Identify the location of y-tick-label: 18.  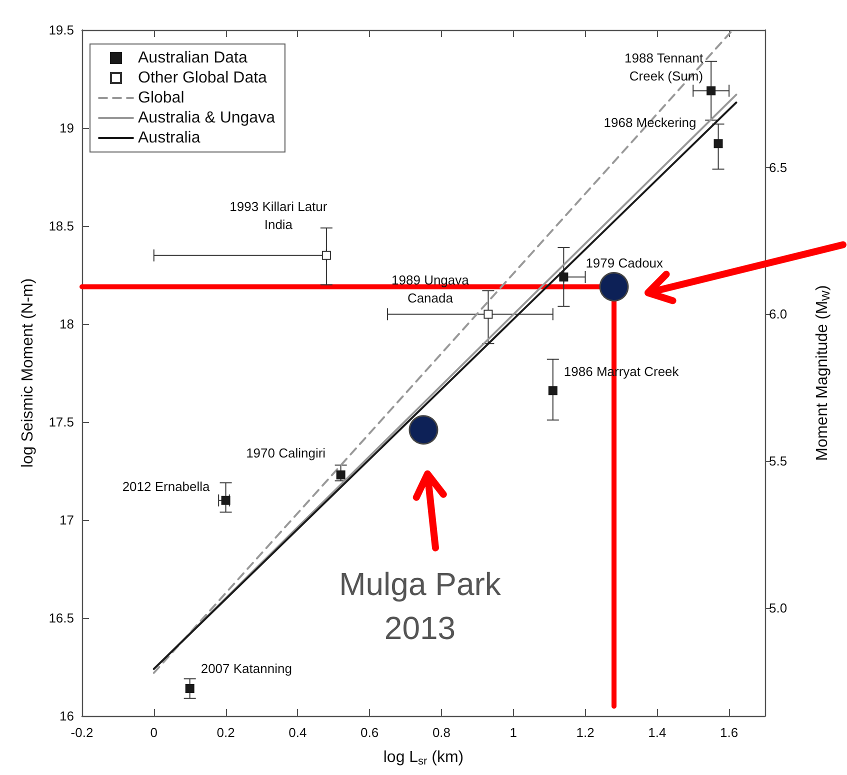
(67, 324).